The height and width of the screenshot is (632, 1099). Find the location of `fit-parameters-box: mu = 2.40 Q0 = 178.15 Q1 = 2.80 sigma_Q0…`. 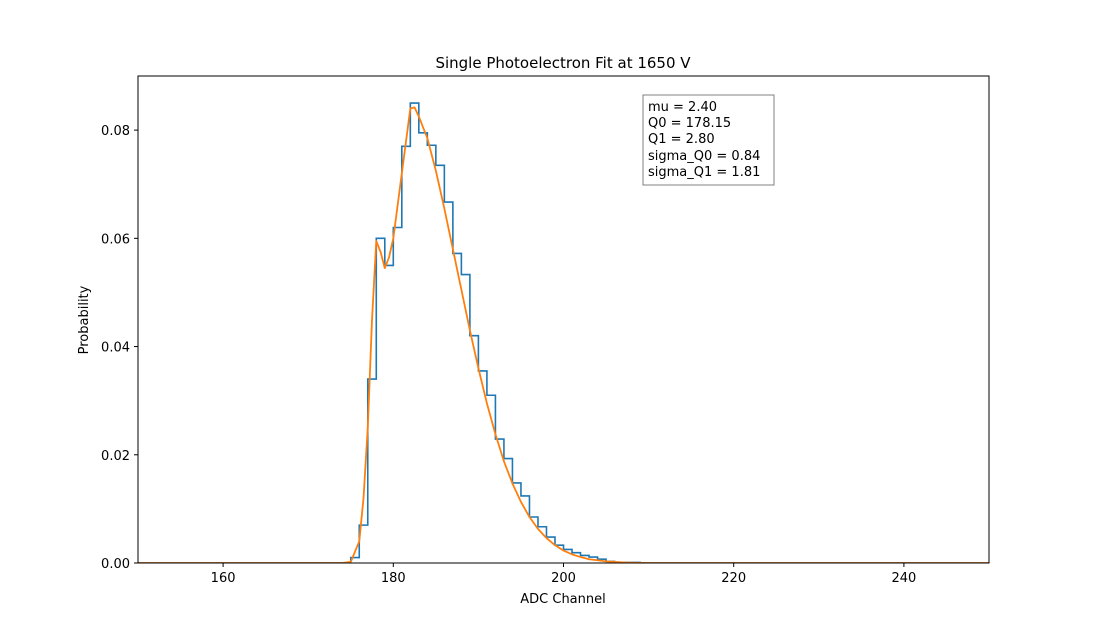

fit-parameters-box: mu = 2.40 Q0 = 178.15 Q1 = 2.80 sigma_Q0… is located at coordinates (708, 140).